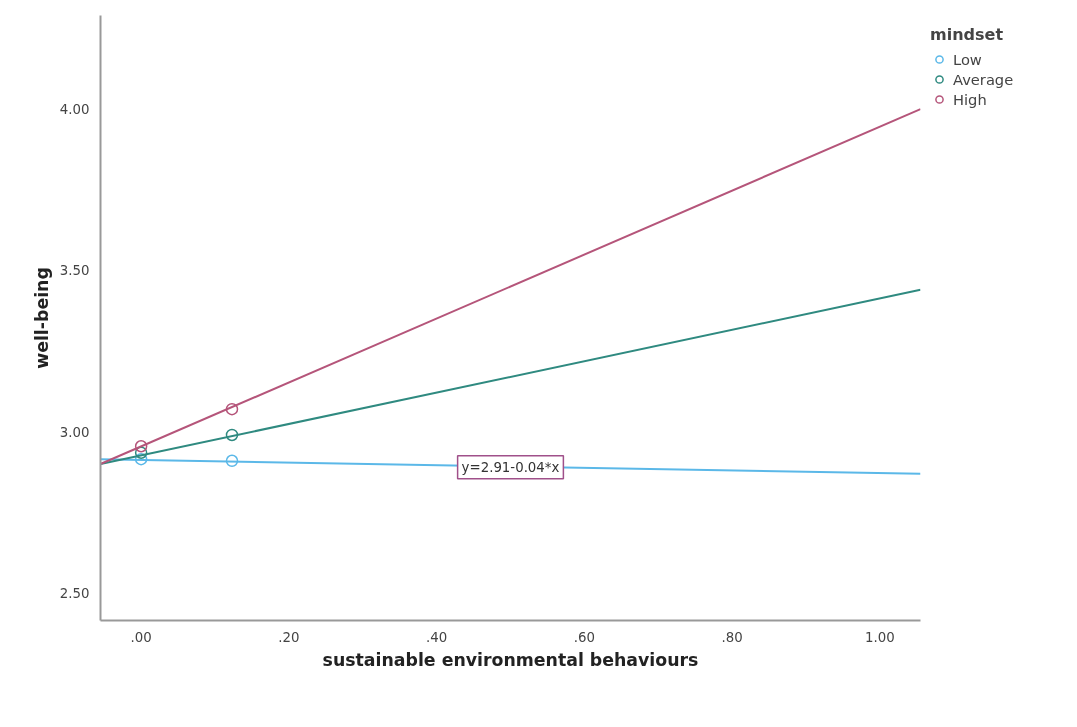 This screenshot has height=727, width=1077. Describe the element at coordinates (437, 637) in the screenshot. I see `x-tick-label: .40` at that location.